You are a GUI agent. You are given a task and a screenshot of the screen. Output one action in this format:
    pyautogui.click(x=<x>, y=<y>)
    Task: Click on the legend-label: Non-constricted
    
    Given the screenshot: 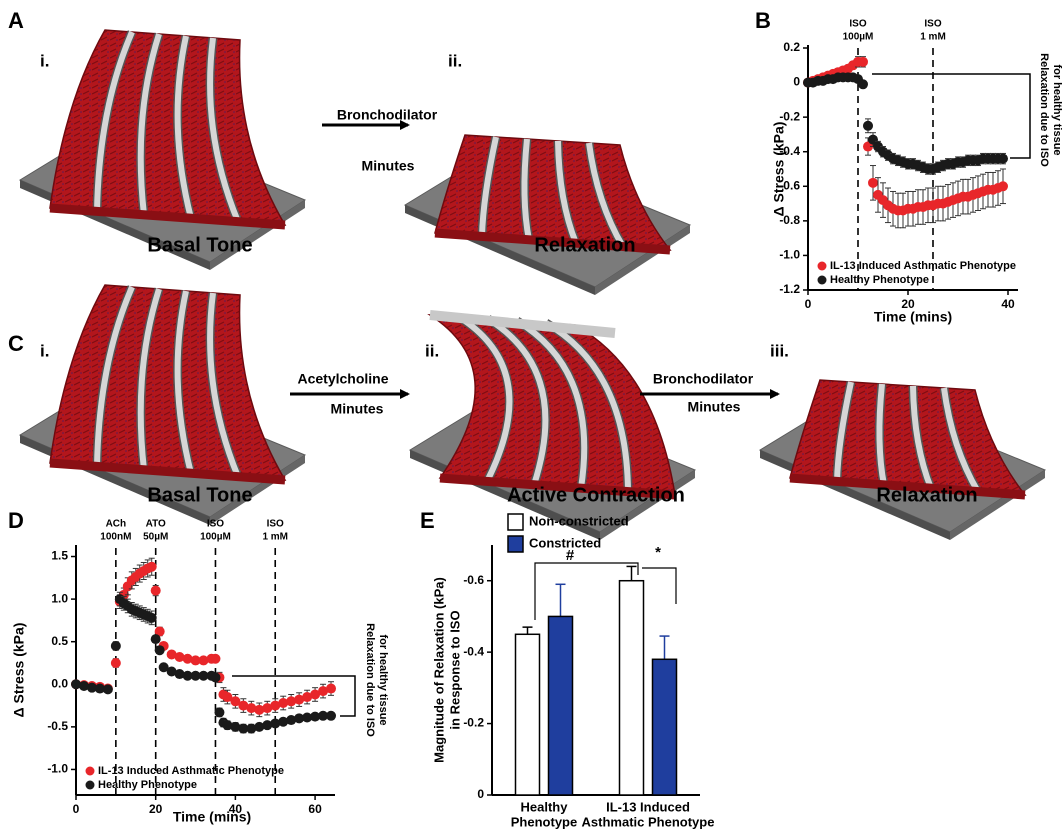 What is the action you would take?
    pyautogui.click(x=579, y=520)
    